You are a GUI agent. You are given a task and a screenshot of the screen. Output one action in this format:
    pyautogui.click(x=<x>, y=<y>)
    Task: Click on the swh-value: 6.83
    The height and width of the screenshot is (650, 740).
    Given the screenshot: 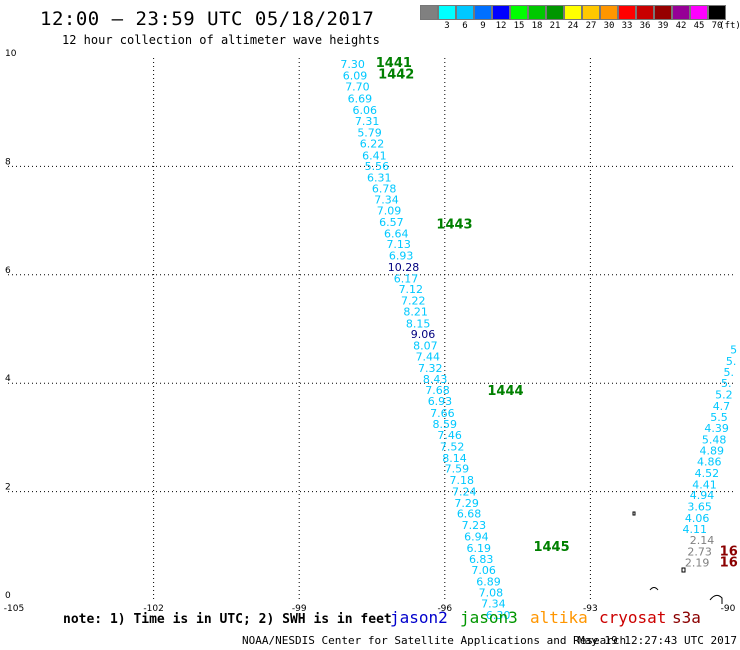 What is the action you would take?
    pyautogui.click(x=481, y=559)
    